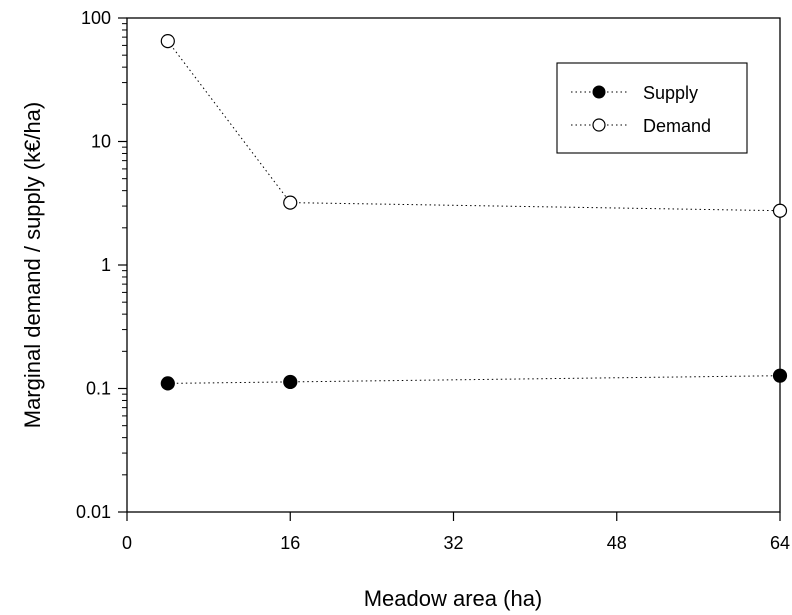 This screenshot has height=615, width=792. I want to click on legend-box, so click(652, 108).